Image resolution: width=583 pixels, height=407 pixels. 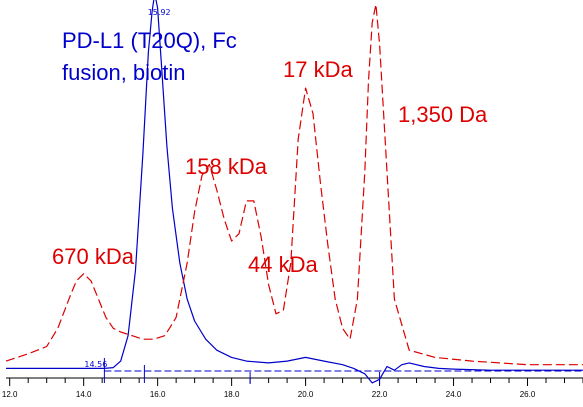 I want to click on peak-retention-label: 14.56, so click(x=95, y=364).